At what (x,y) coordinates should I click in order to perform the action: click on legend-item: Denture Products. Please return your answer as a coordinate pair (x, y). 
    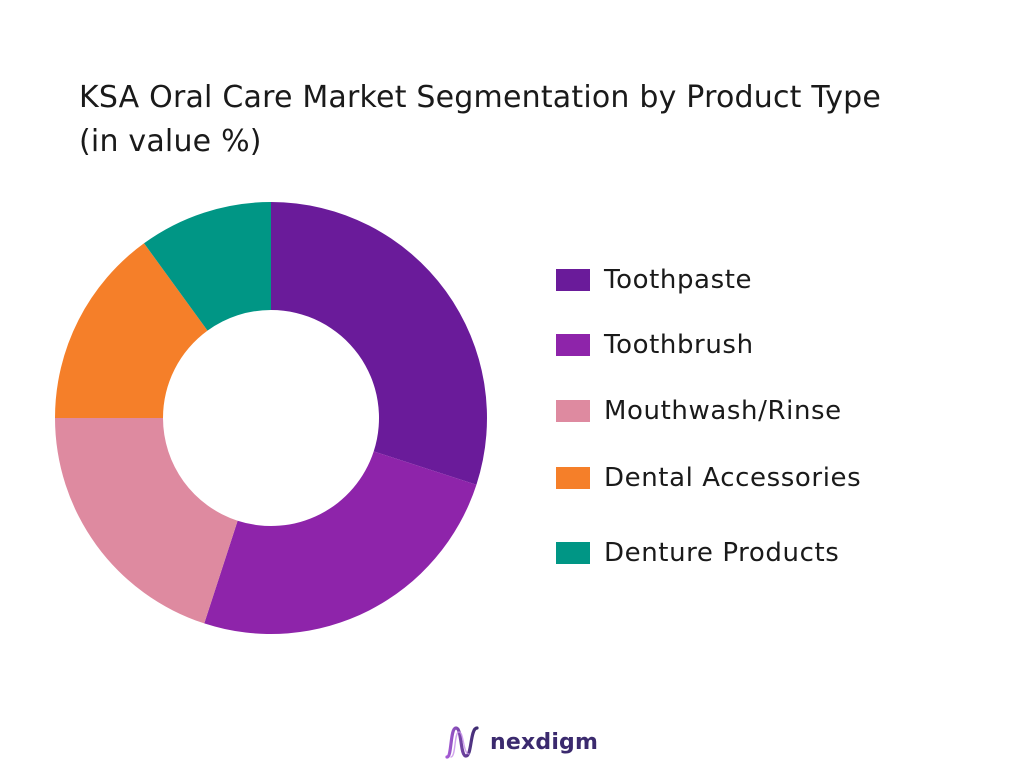
    Looking at the image, I should click on (697, 553).